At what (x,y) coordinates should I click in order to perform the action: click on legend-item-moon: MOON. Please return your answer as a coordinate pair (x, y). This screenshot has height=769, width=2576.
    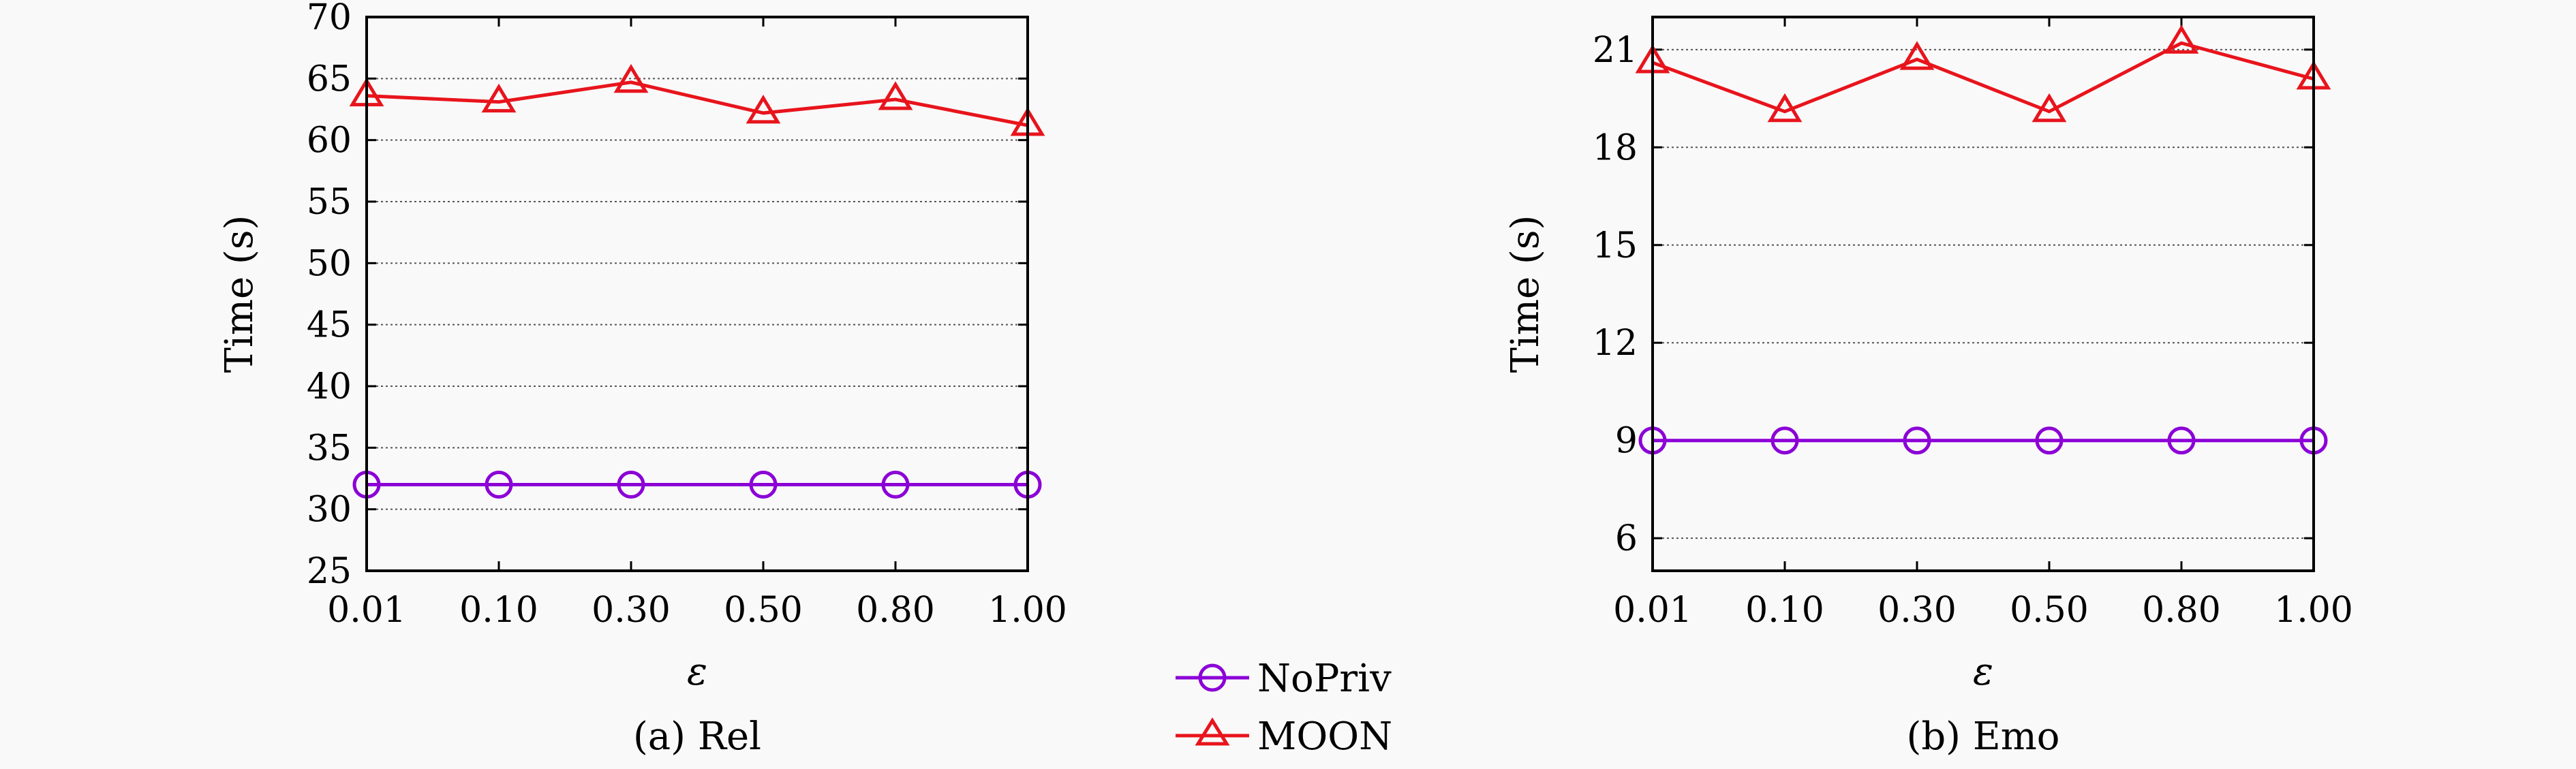
    Looking at the image, I should click on (1284, 737).